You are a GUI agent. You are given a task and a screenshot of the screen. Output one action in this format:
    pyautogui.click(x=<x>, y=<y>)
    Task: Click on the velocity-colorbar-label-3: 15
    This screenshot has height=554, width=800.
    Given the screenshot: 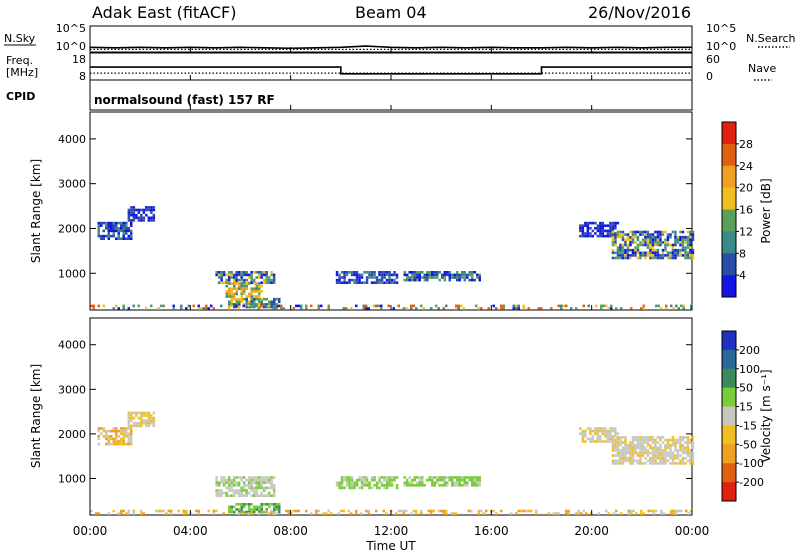 What is the action you would take?
    pyautogui.click(x=746, y=407)
    